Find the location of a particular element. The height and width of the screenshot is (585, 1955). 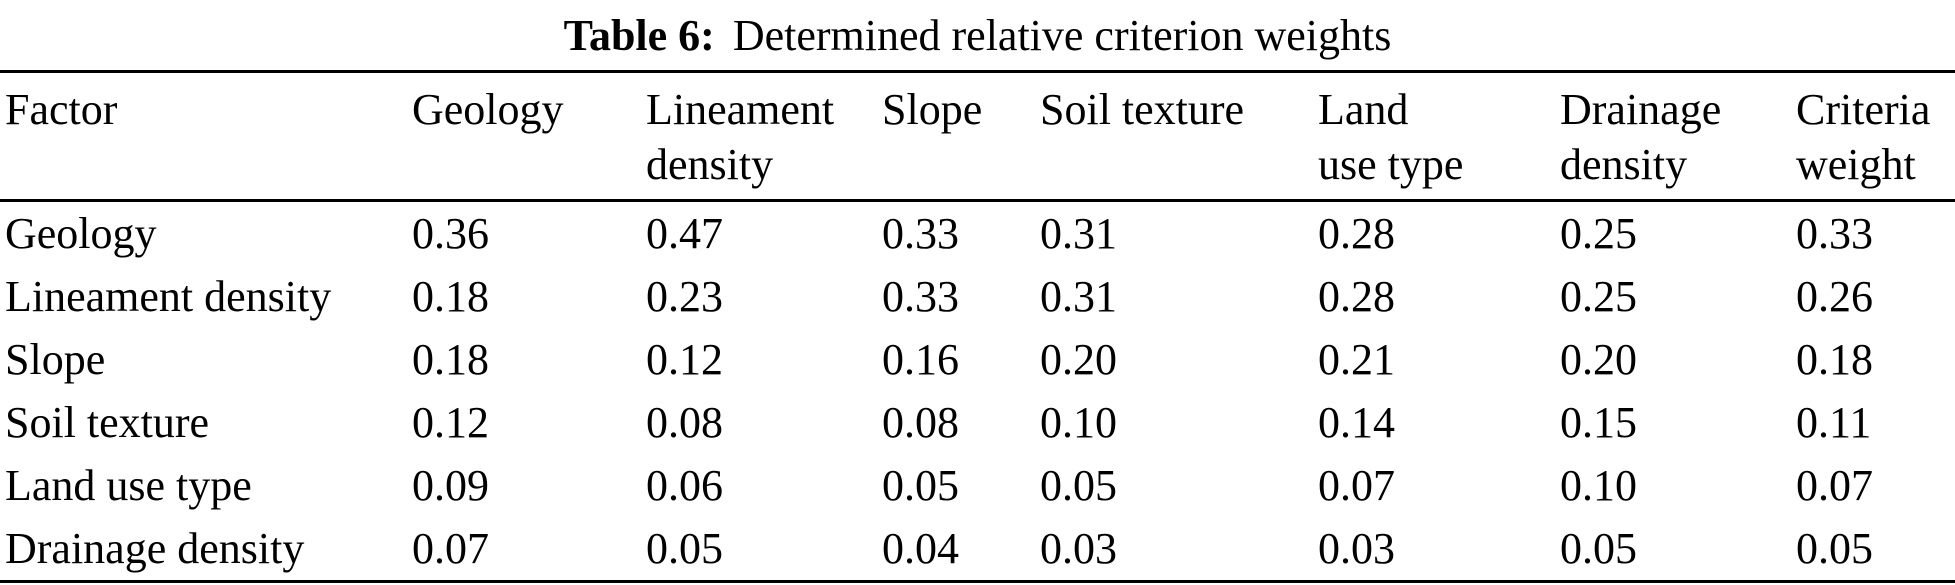

column-header-factor: Factor is located at coordinates (206, 136).